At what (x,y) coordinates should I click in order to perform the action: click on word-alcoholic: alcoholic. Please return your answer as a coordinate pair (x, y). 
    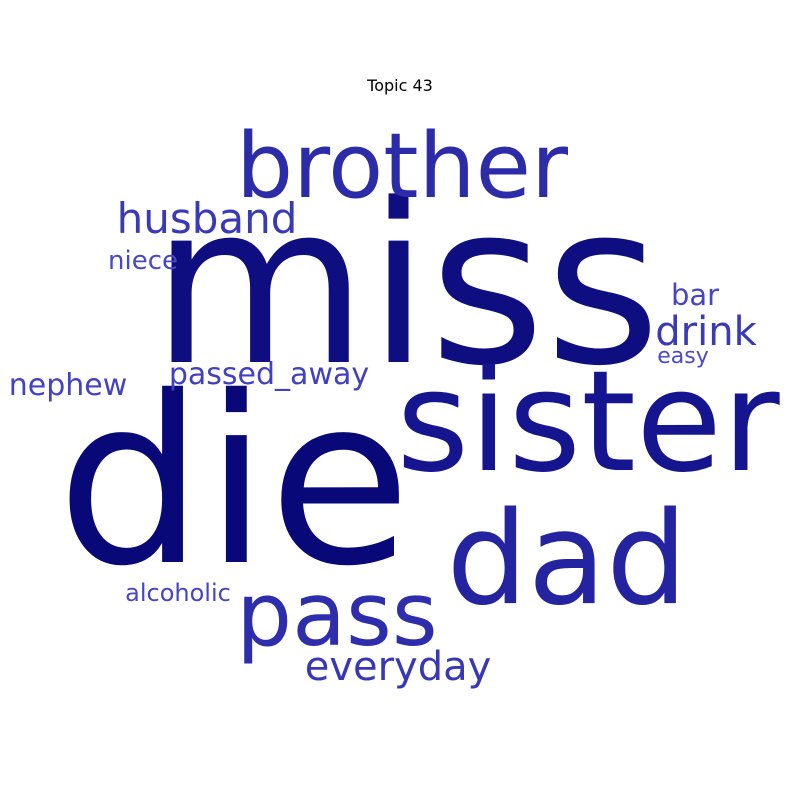
    Looking at the image, I should click on (178, 593).